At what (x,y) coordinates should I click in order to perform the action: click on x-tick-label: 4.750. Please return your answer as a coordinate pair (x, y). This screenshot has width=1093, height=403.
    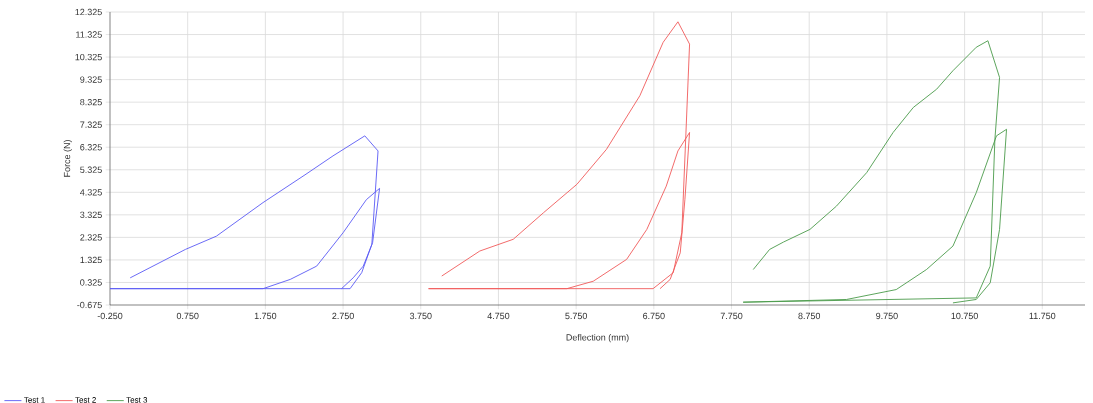
    Looking at the image, I should click on (498, 316).